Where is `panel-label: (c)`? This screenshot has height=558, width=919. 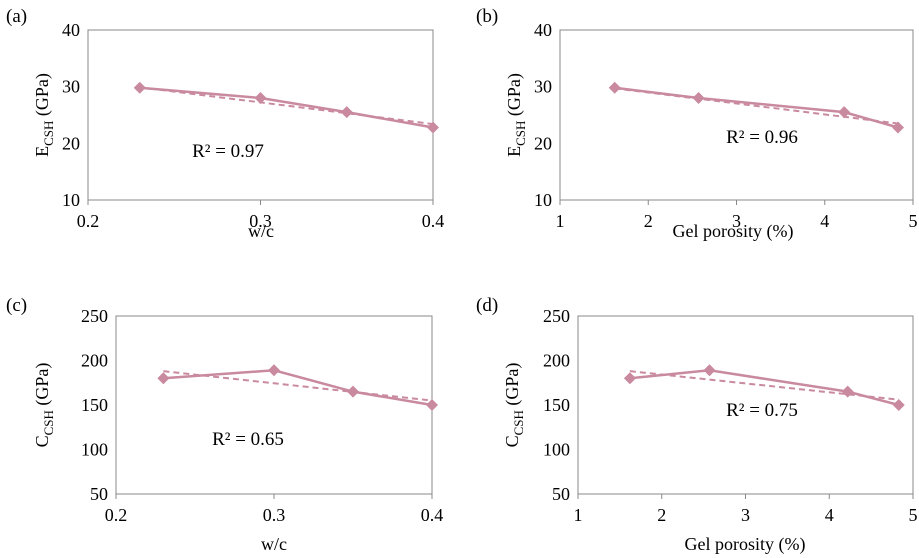
panel-label: (c) is located at coordinates (16, 305).